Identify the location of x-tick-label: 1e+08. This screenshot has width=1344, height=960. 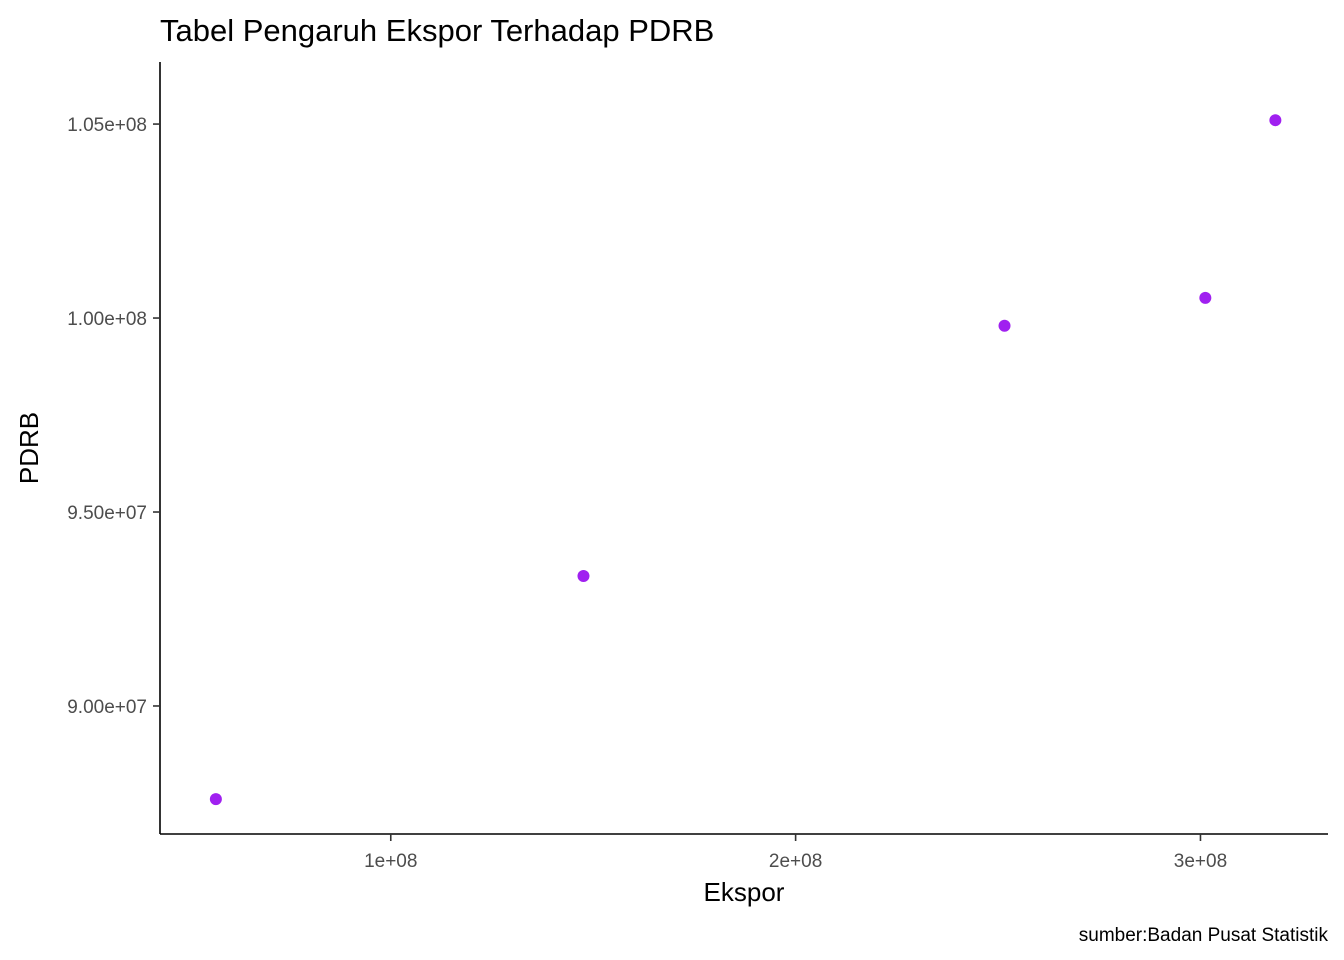
(390, 861).